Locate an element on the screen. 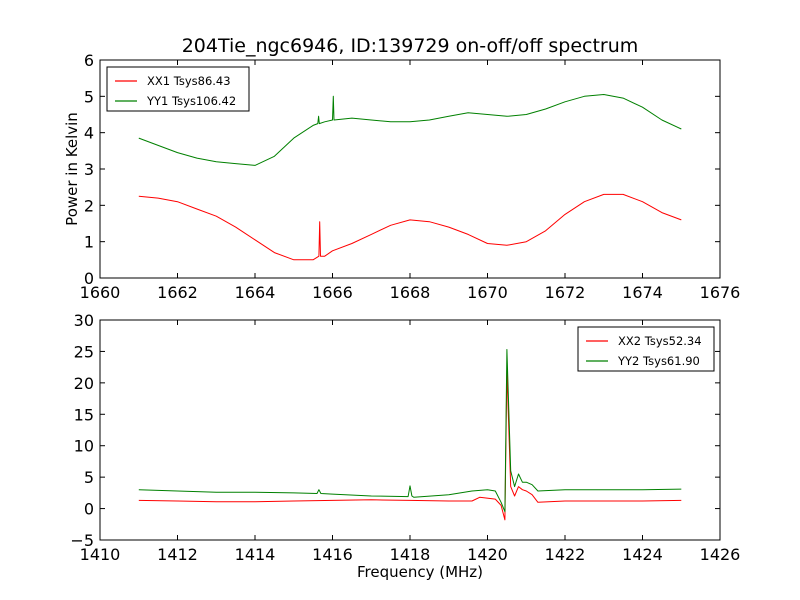 This screenshot has height=600, width=800. top-legend: XX1 Tsys86.43 YY1 Tsys106.42 is located at coordinates (178, 89).